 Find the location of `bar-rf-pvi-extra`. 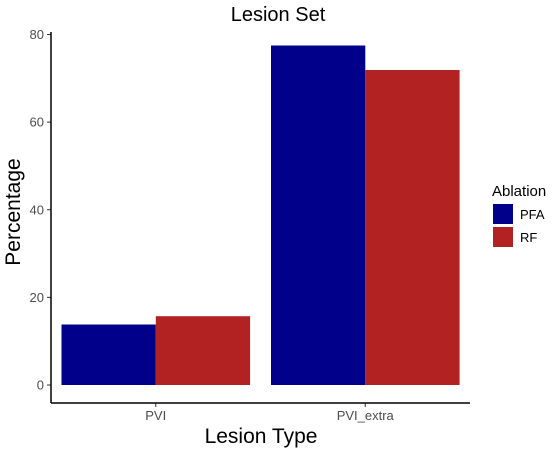

bar-rf-pvi-extra is located at coordinates (412, 227).